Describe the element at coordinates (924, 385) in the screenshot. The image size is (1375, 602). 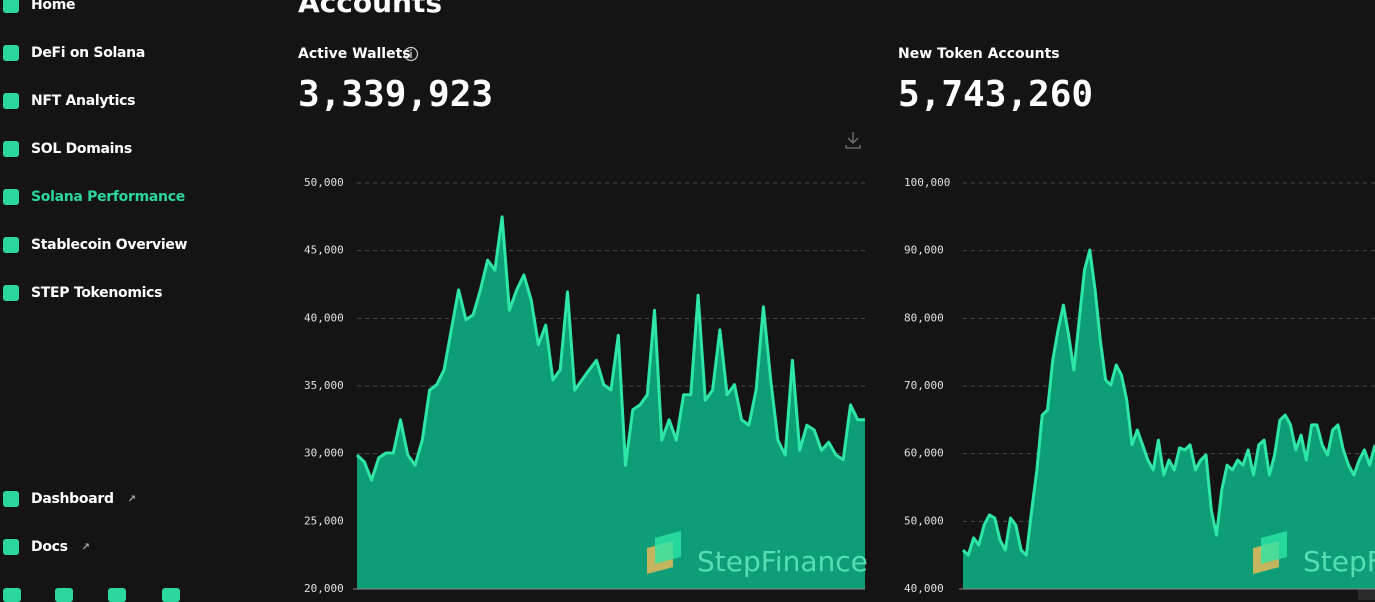
I see `y-tick-label: 70,000` at that location.